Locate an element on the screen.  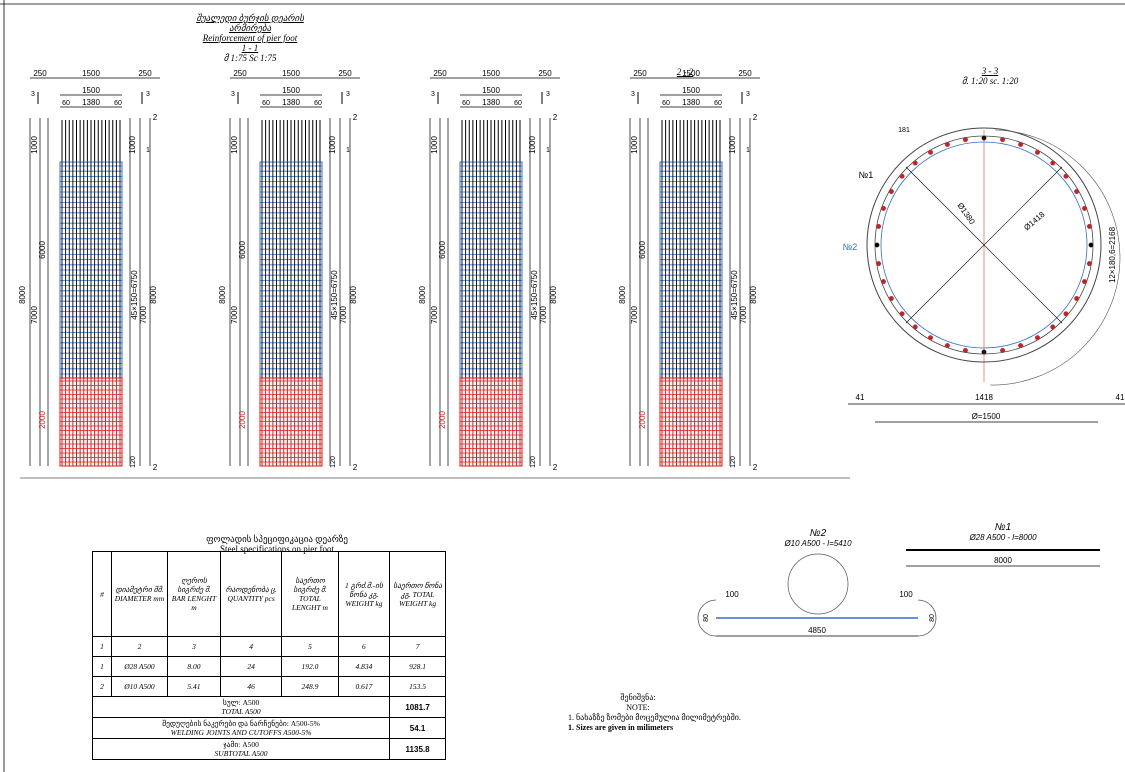
note-title-ka: შენიშვნა: is located at coordinates (638, 697).